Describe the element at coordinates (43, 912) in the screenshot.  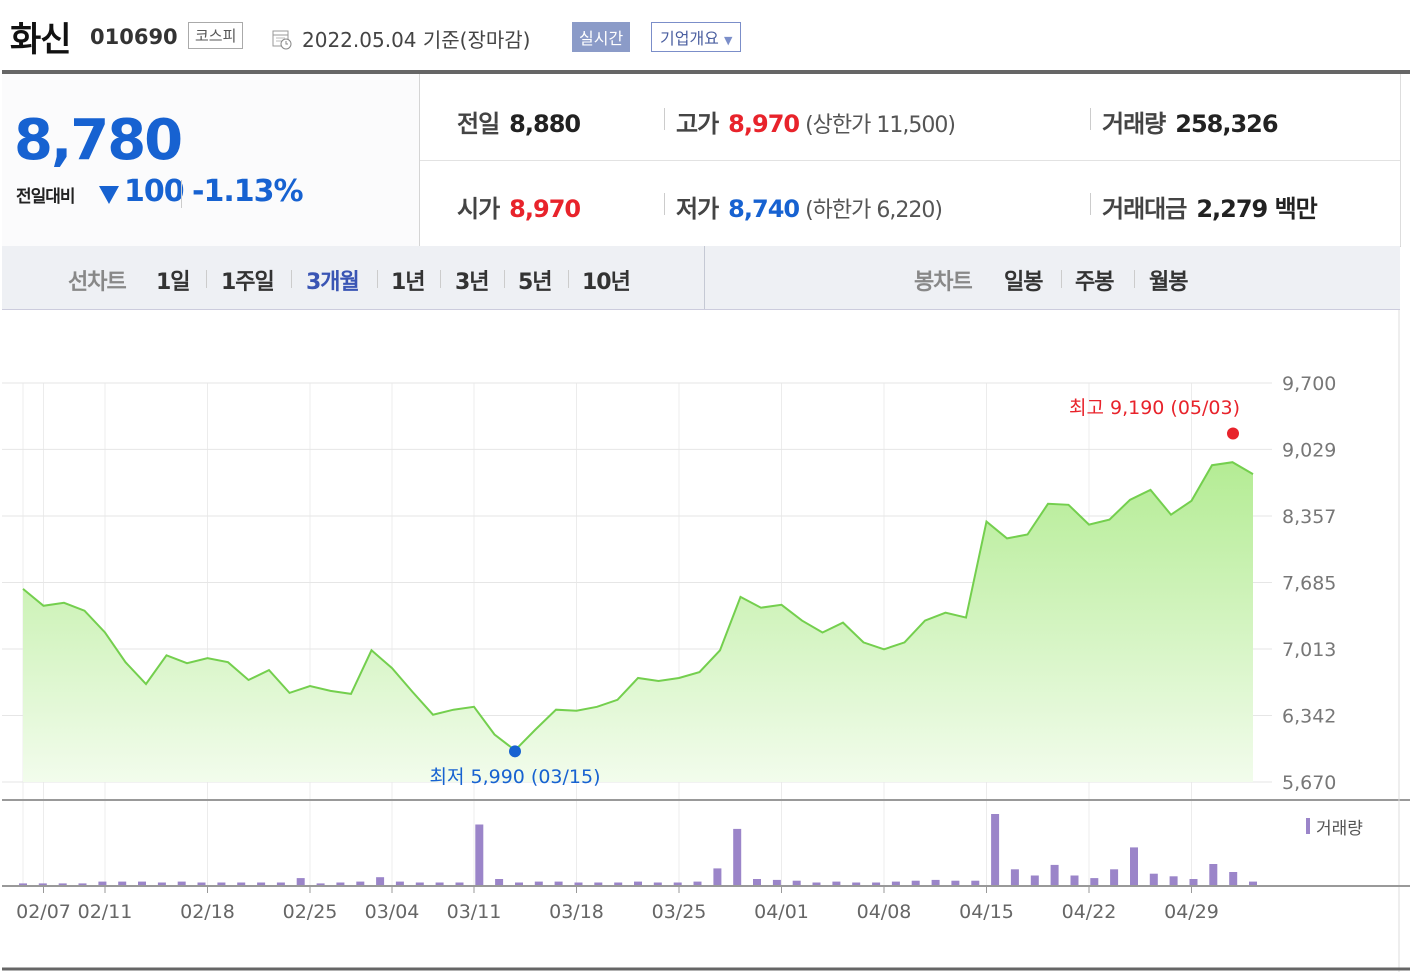
I see `x-tick-label: 02/07` at that location.